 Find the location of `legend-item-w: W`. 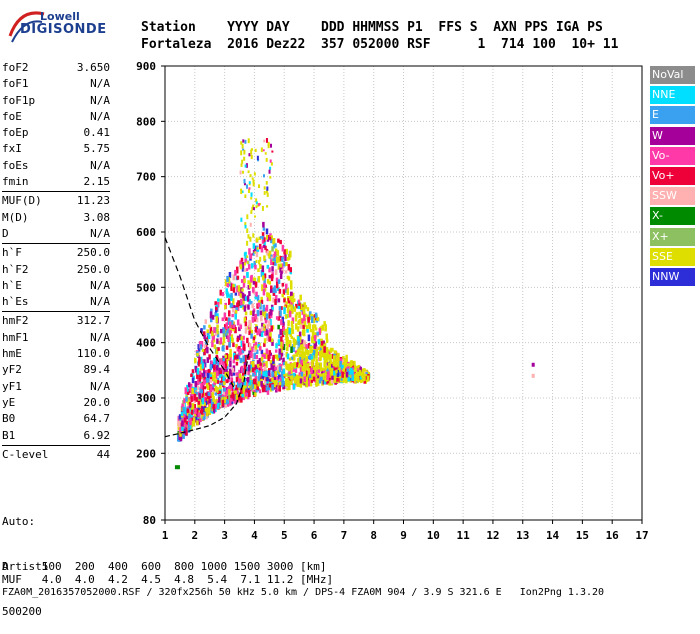

legend-item-w: W is located at coordinates (672, 135).